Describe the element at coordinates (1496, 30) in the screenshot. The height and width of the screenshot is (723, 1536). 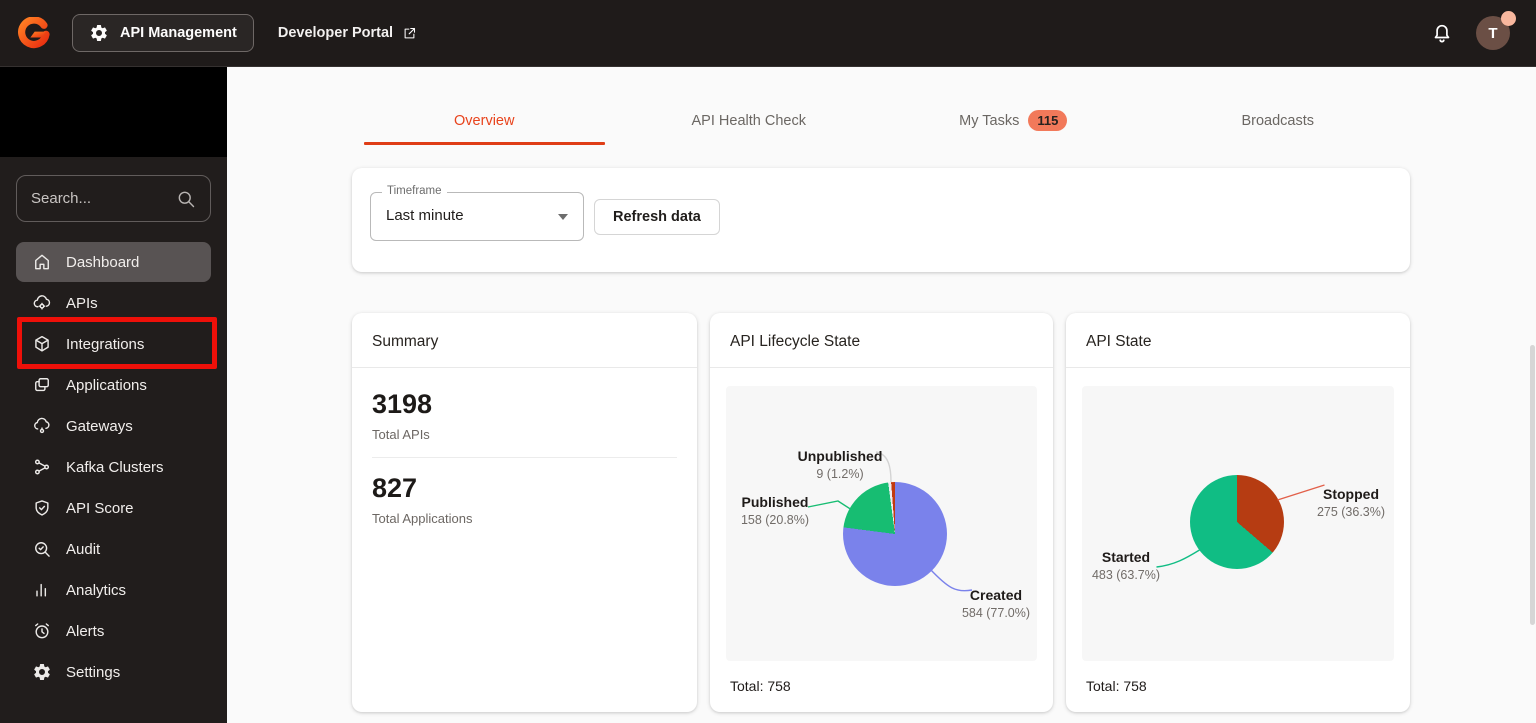
I see `user-avatar: T` at that location.